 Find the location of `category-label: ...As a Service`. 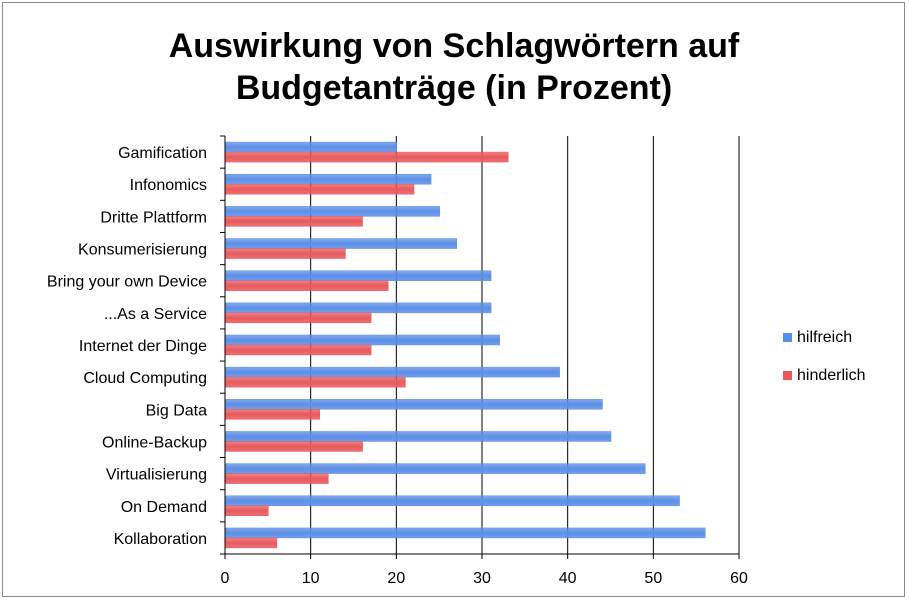

category-label: ...As a Service is located at coordinates (155, 314).